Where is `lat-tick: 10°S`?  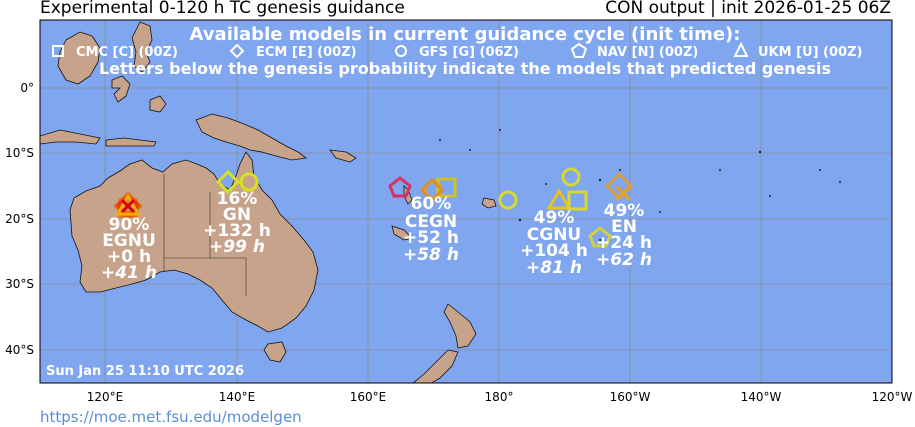
lat-tick: 10°S is located at coordinates (19, 153).